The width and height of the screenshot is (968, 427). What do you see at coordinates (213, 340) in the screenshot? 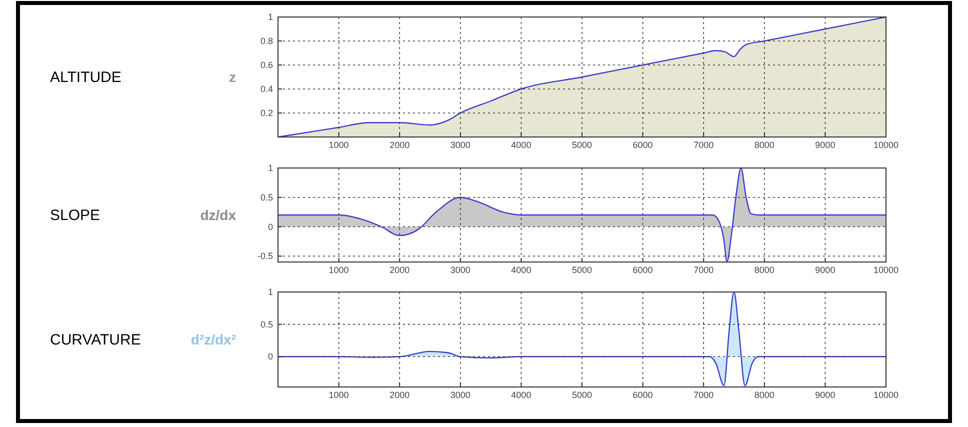
I see `y-axis-title: d²z/dx²` at bounding box center [213, 340].